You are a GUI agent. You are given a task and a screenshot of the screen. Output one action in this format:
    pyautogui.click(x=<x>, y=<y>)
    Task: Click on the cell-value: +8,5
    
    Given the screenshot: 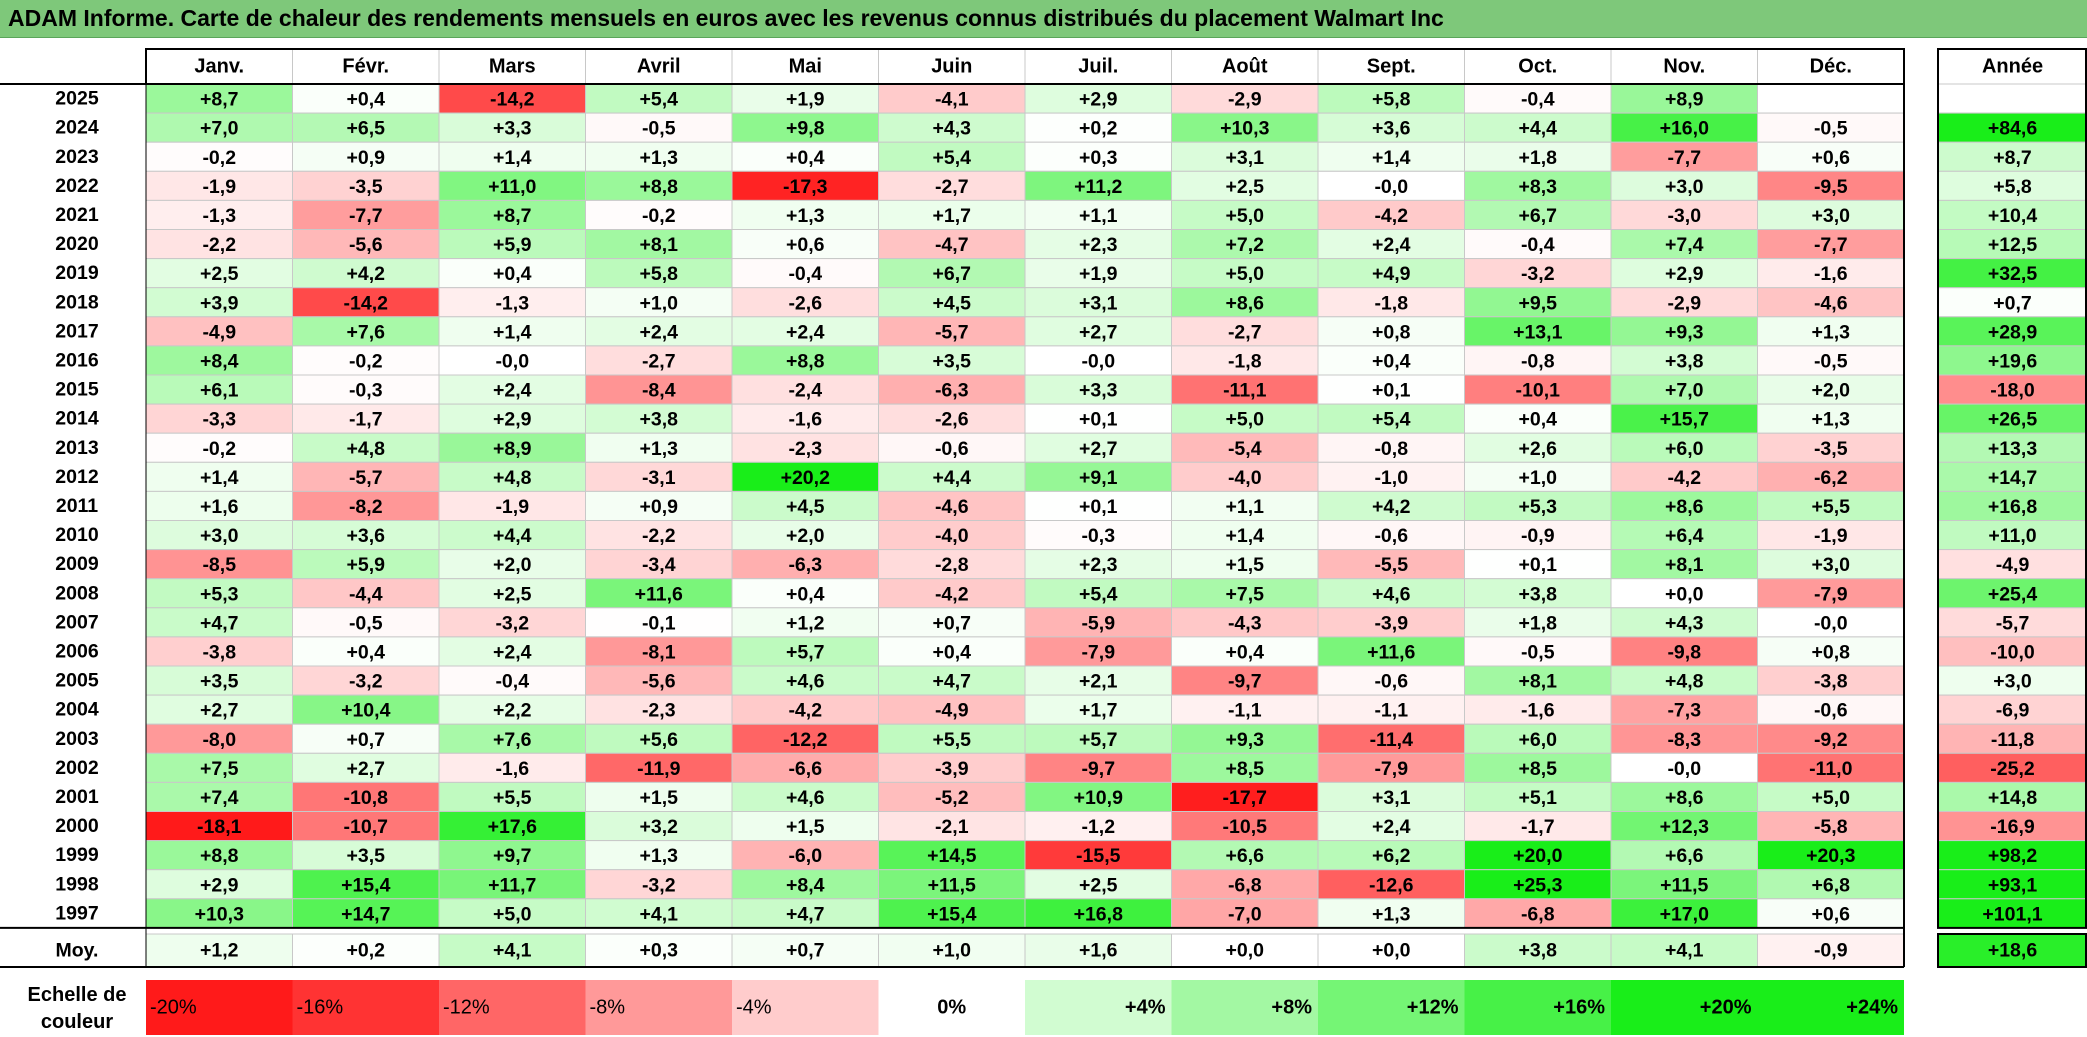 What is the action you would take?
    pyautogui.click(x=1245, y=769)
    